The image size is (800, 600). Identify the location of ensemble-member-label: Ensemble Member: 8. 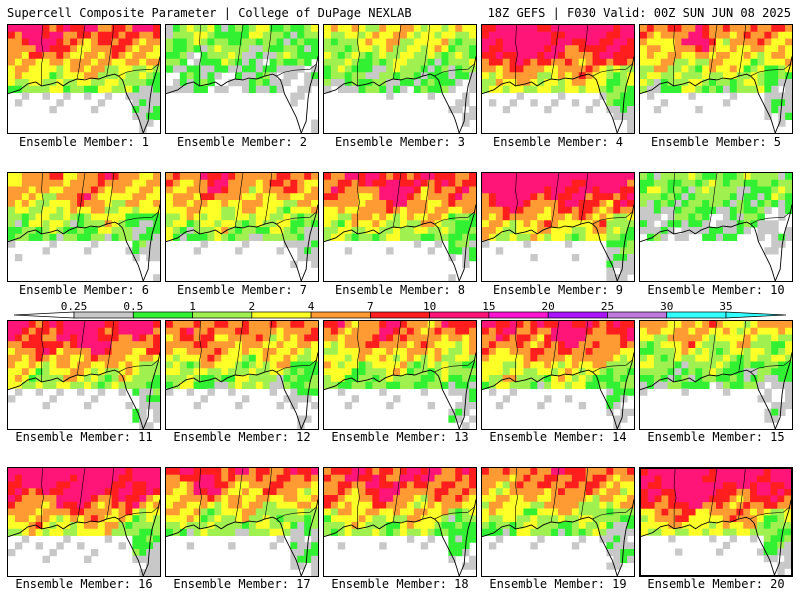
(400, 290).